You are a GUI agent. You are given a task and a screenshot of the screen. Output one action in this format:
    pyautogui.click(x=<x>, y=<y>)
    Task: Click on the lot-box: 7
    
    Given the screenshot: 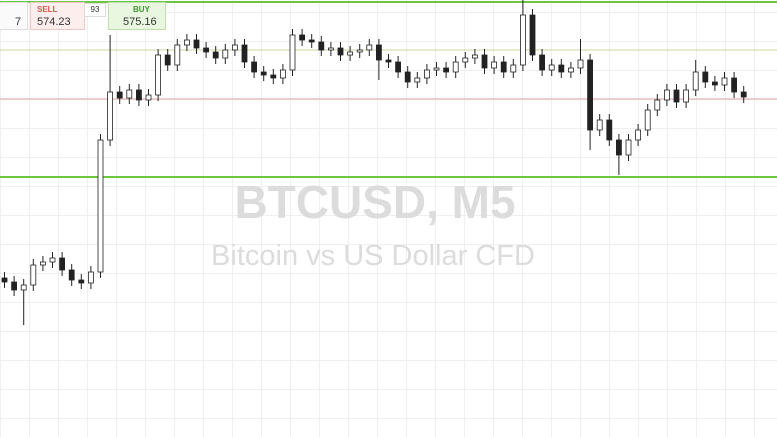 What is the action you would take?
    pyautogui.click(x=14, y=16)
    